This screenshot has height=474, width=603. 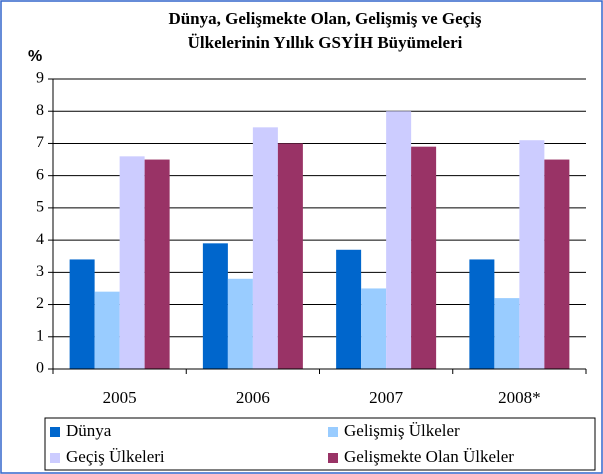 What do you see at coordinates (402, 430) in the screenshot?
I see `legend-label: Gelişmiş Ülkeler` at bounding box center [402, 430].